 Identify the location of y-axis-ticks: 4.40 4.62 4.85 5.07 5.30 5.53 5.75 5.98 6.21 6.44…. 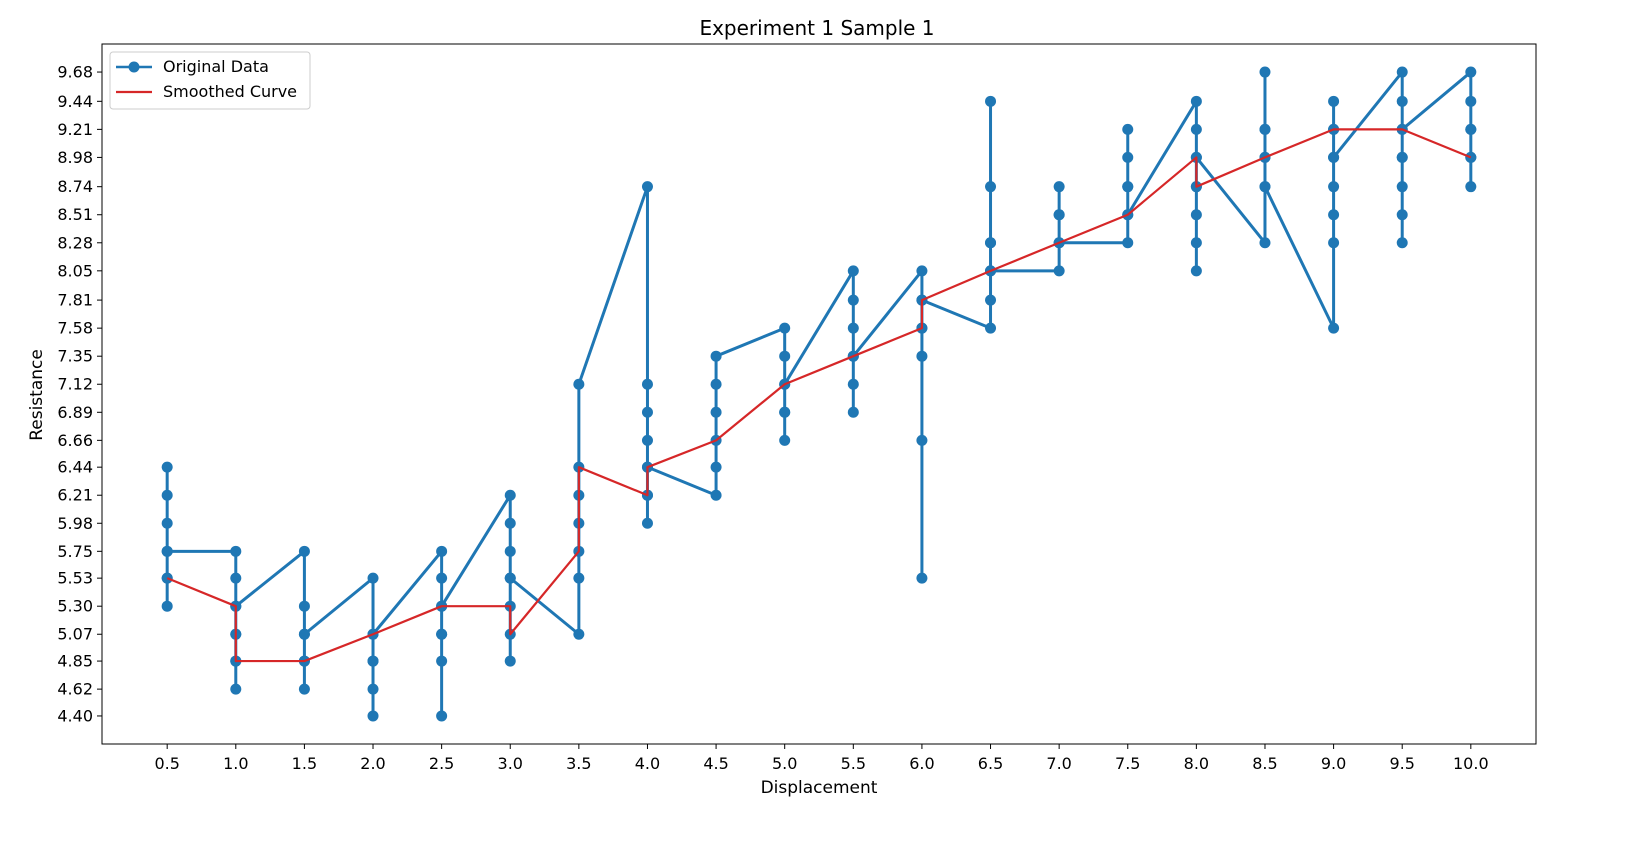
(79, 394).